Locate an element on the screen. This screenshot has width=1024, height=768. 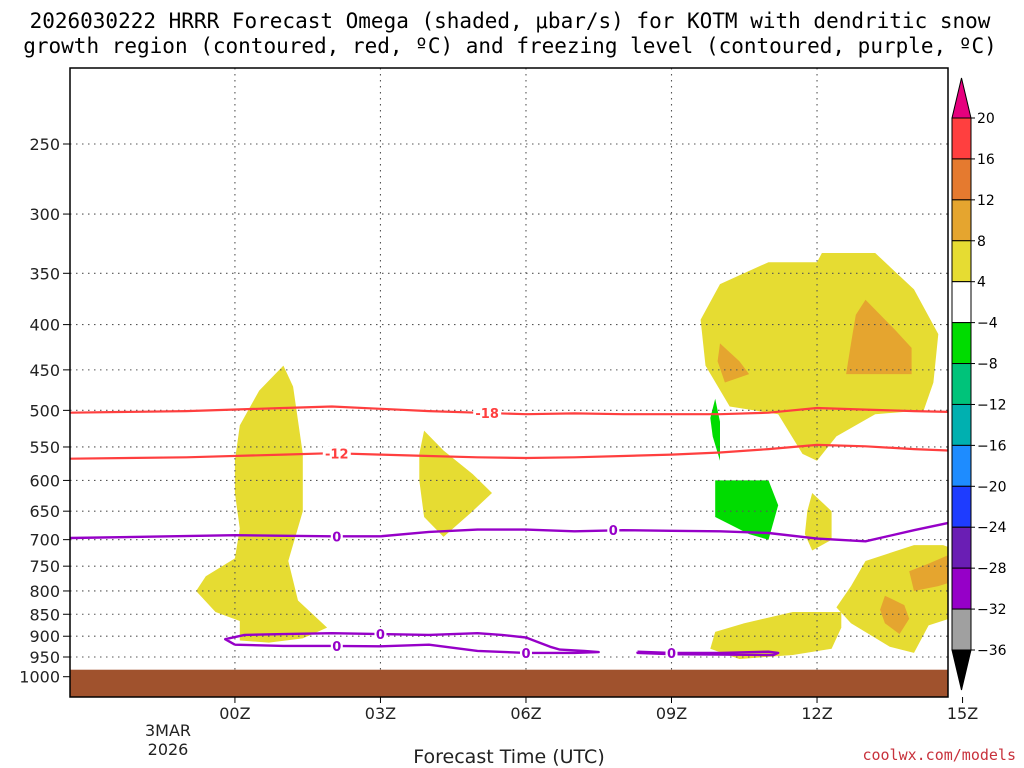
colorbar-label-0: 20 is located at coordinates (986, 119).